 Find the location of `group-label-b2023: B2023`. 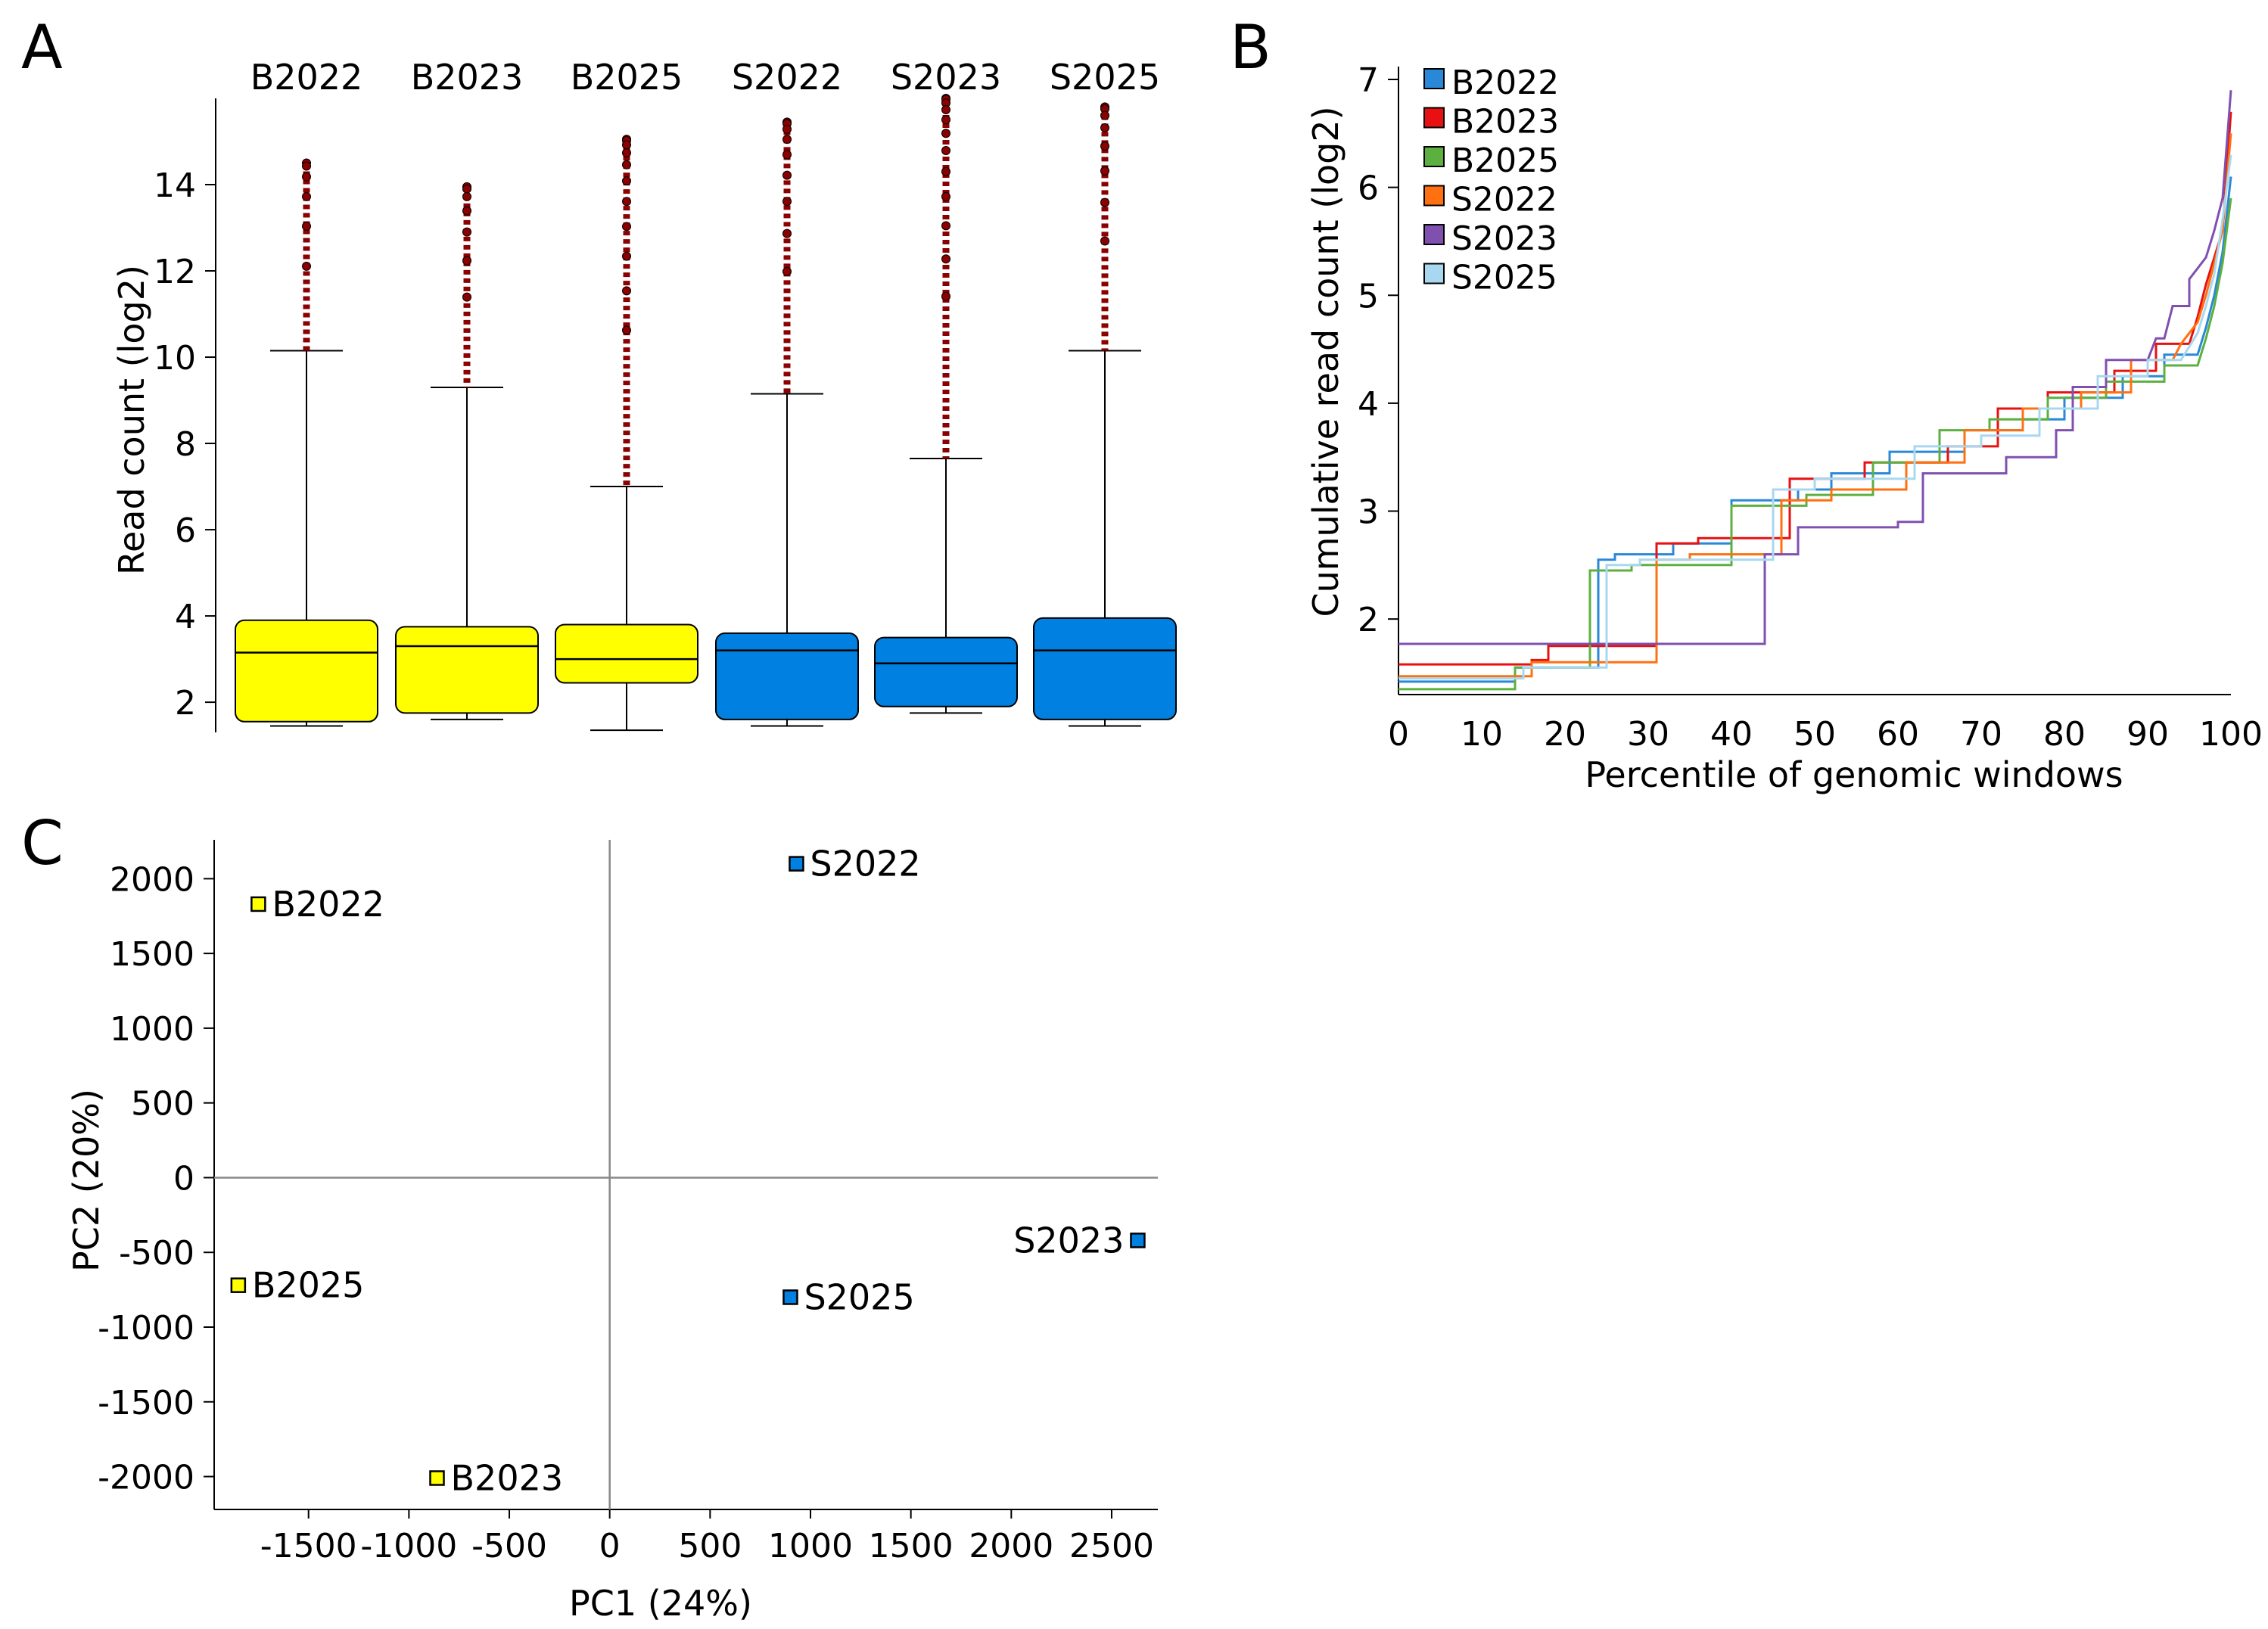

group-label-b2023: B2023 is located at coordinates (467, 77).